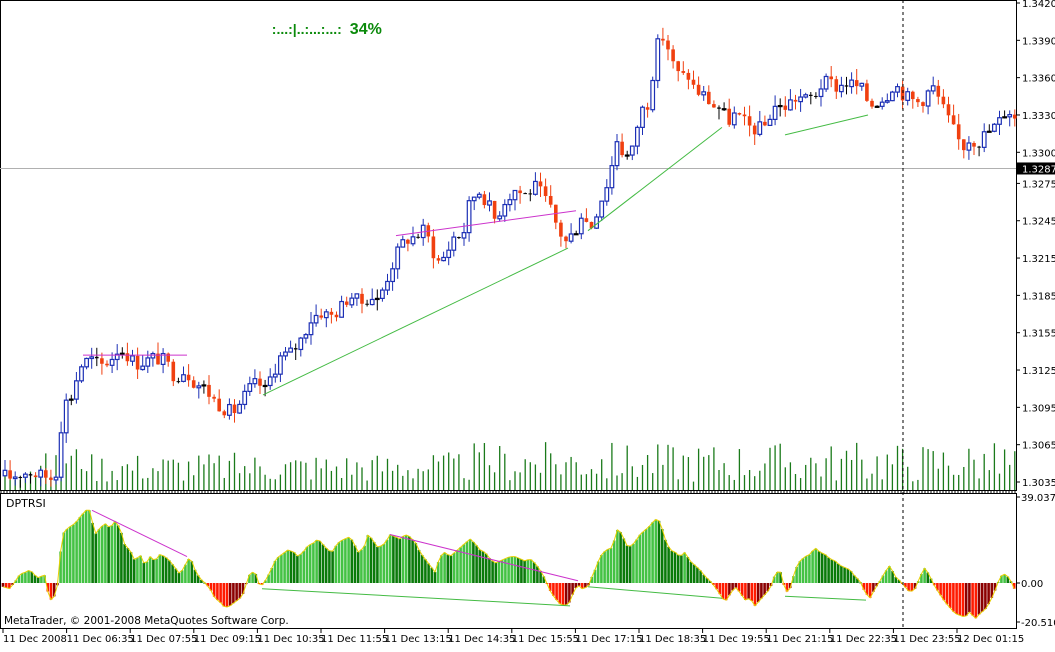 Image resolution: width=1055 pixels, height=652 pixels. What do you see at coordinates (1038, 334) in the screenshot?
I see `price-tick-label: 1.3155` at bounding box center [1038, 334].